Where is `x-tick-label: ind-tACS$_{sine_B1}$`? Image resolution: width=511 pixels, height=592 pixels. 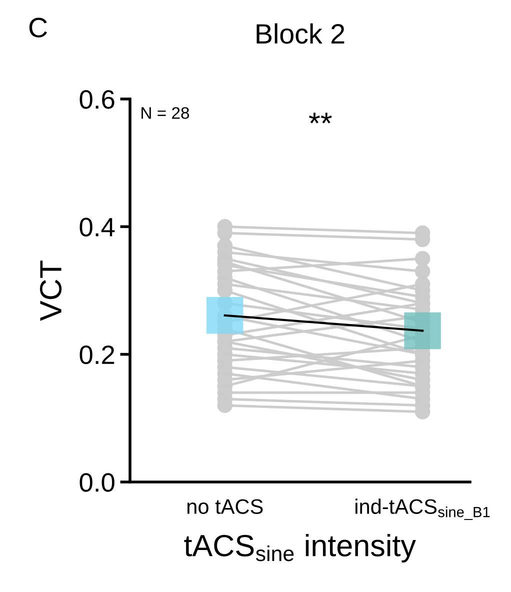 x-tick-label: ind-tACS$_{sine_B1}$ is located at coordinates (423, 509).